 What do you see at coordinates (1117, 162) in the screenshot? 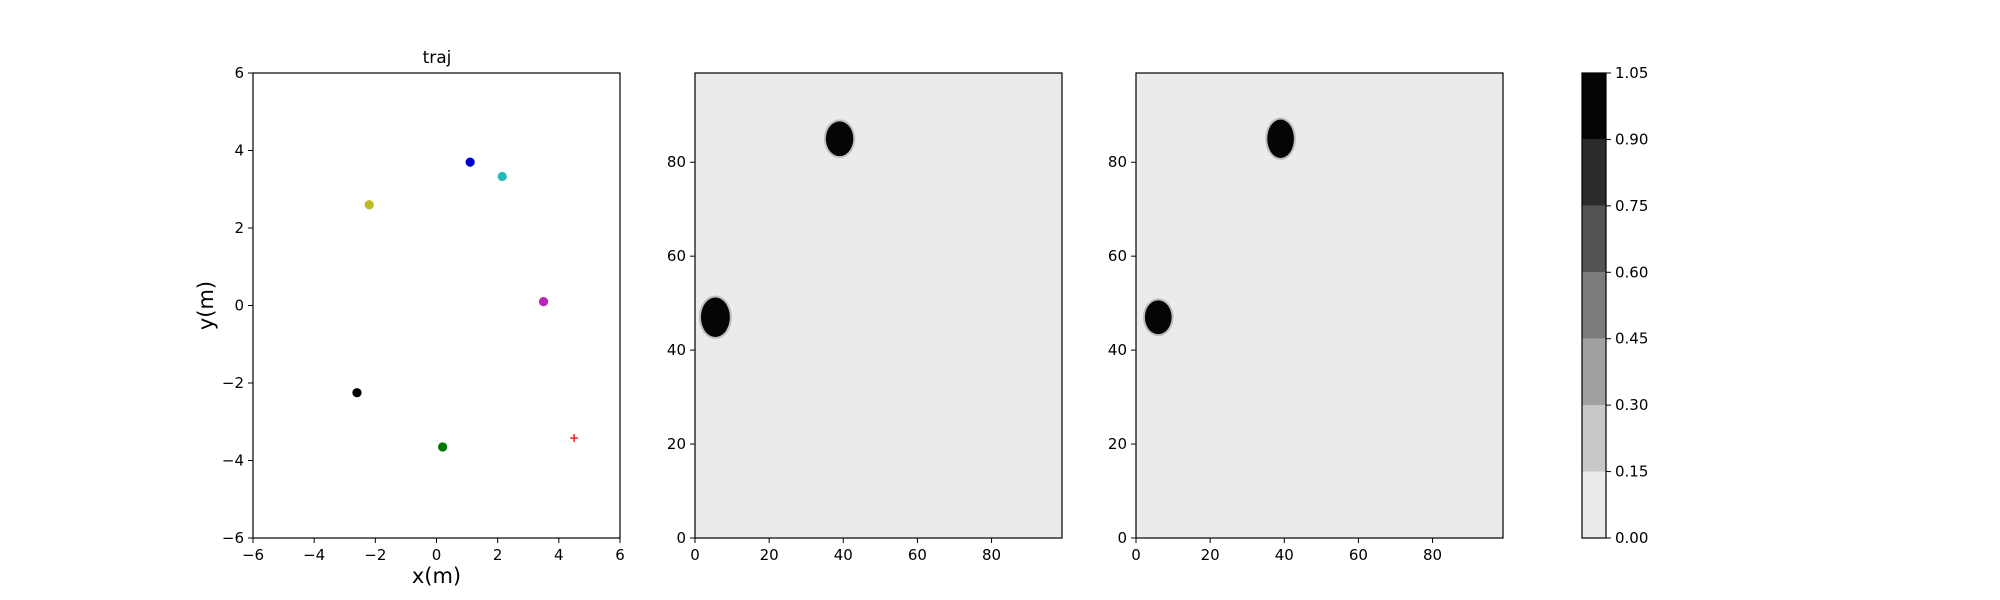
I see `heatmap-2-y-tick-label: 80` at bounding box center [1117, 162].